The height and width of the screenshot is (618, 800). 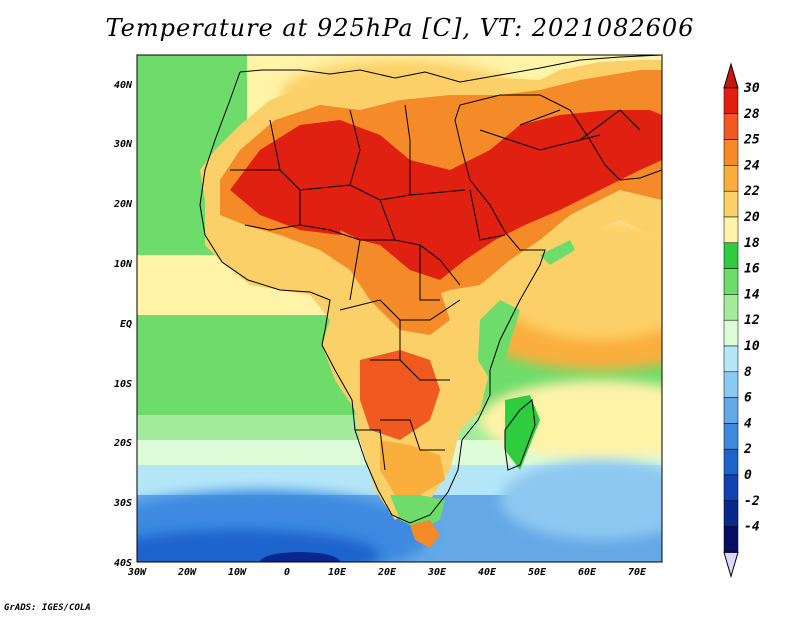 I want to click on colorbar-label: 28, so click(x=751, y=114).